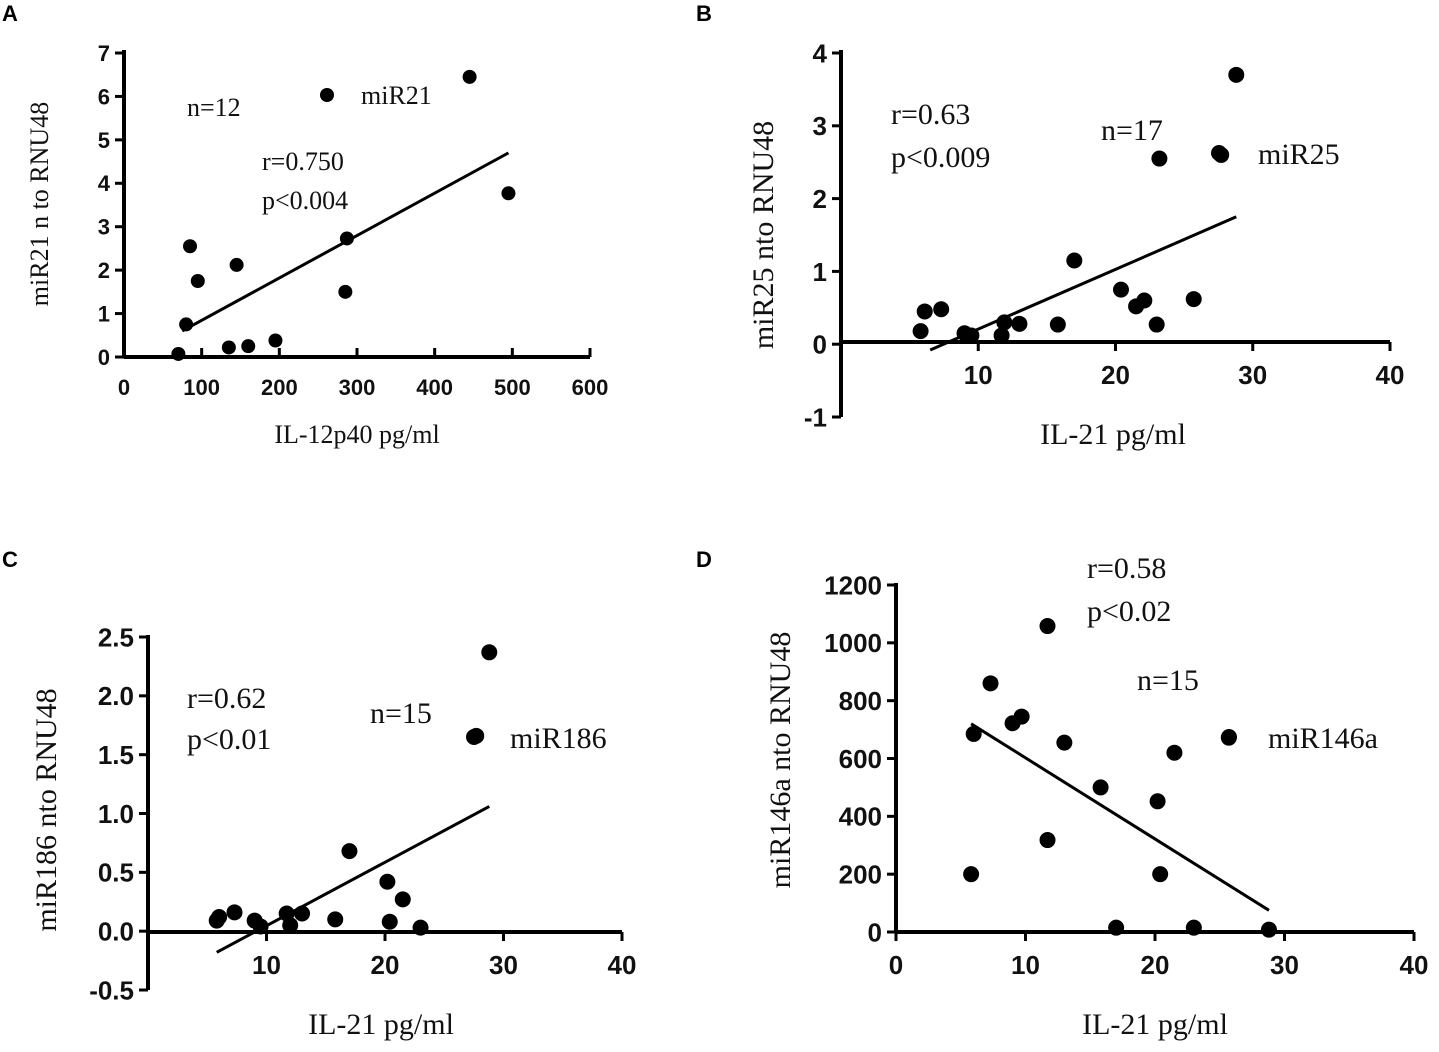  What do you see at coordinates (1129, 611) in the screenshot?
I see `panel-d-p-annotation: p<0.02` at bounding box center [1129, 611].